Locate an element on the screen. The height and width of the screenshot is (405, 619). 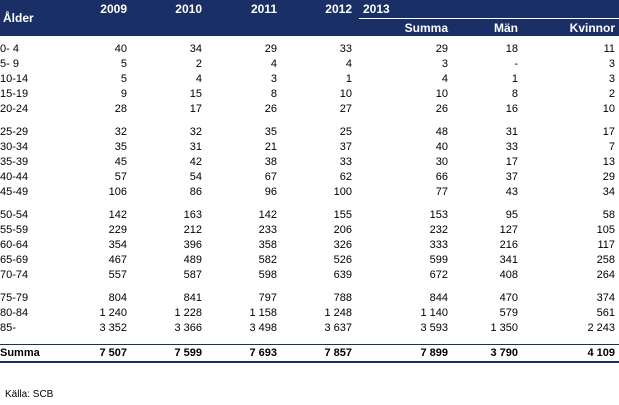
value-cell: 3 366 is located at coordinates (188, 328).